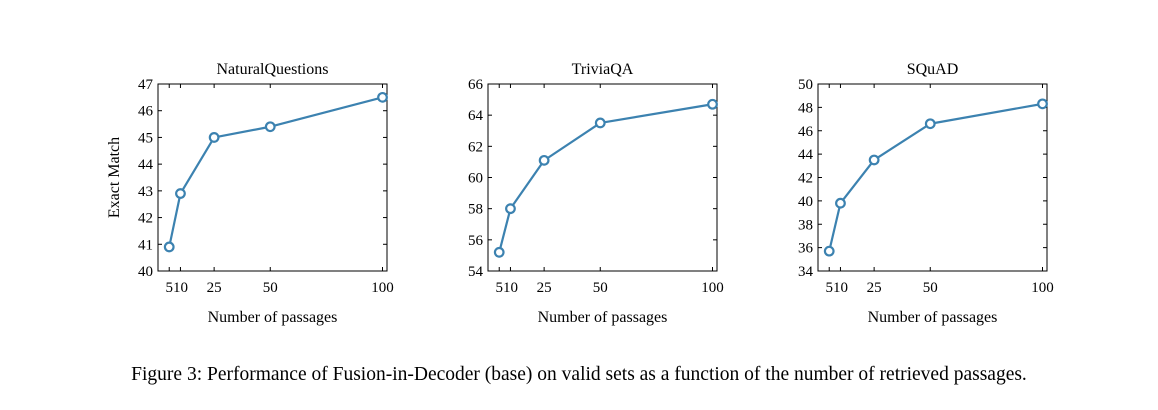 This screenshot has width=1158, height=410. What do you see at coordinates (806, 272) in the screenshot?
I see `y-tick-label: 34` at bounding box center [806, 272].